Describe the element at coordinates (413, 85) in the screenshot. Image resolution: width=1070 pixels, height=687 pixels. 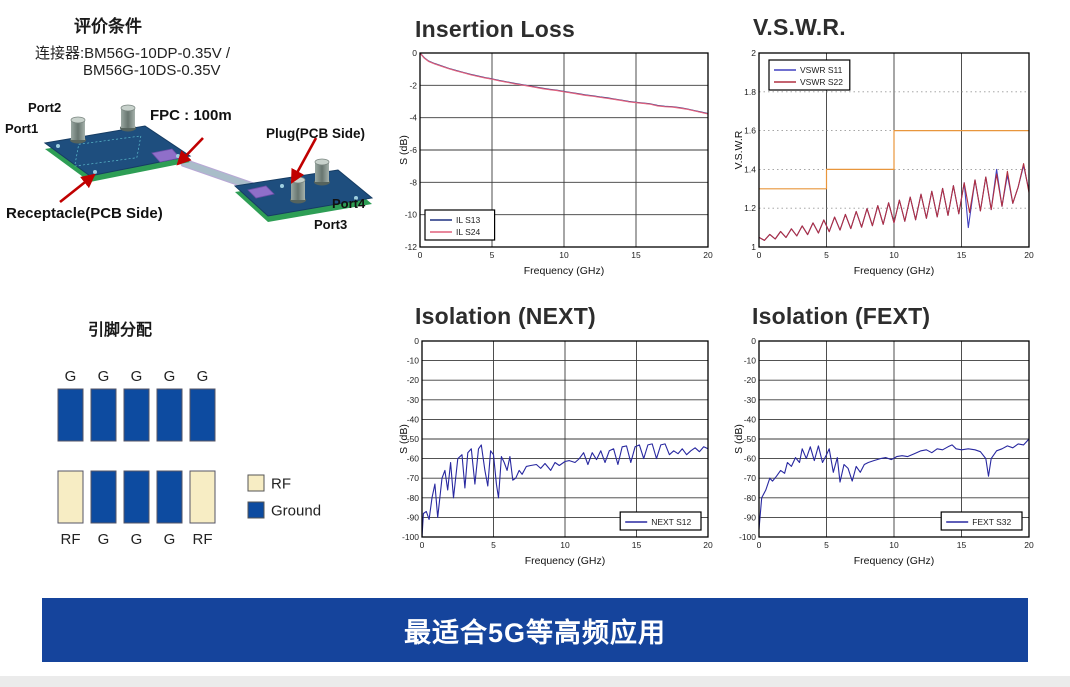
I see `svg-text: -2` at that location.